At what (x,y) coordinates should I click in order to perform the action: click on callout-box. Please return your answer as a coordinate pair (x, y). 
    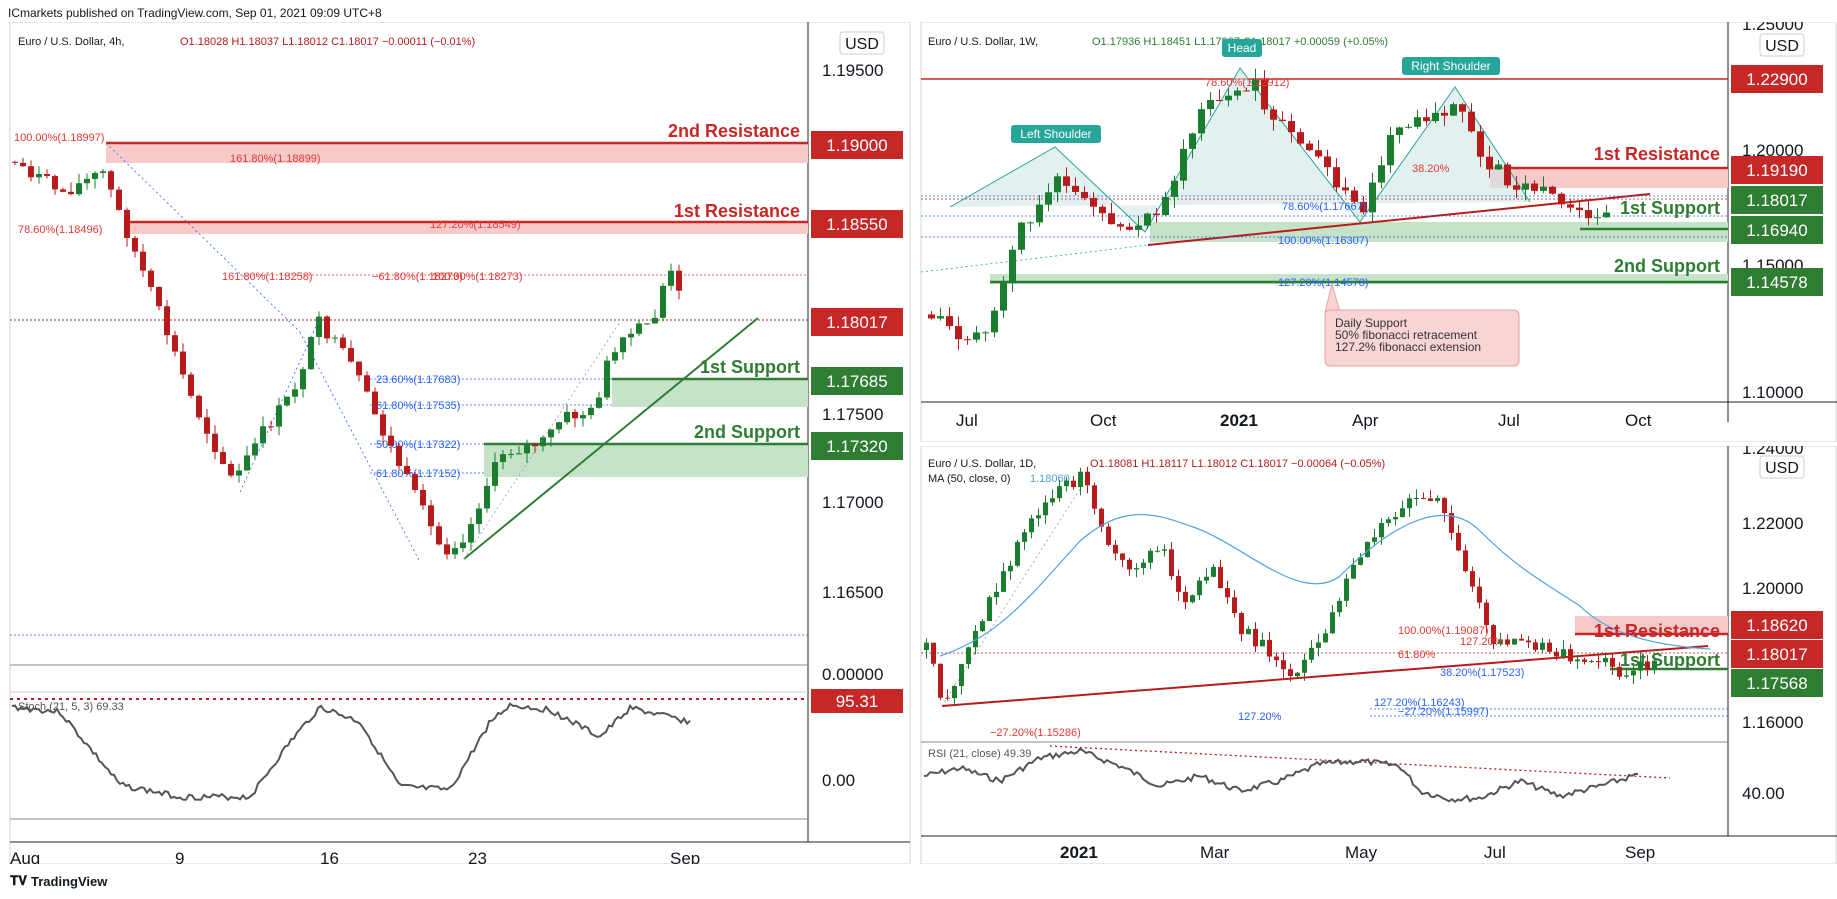
    Looking at the image, I should click on (1422, 338).